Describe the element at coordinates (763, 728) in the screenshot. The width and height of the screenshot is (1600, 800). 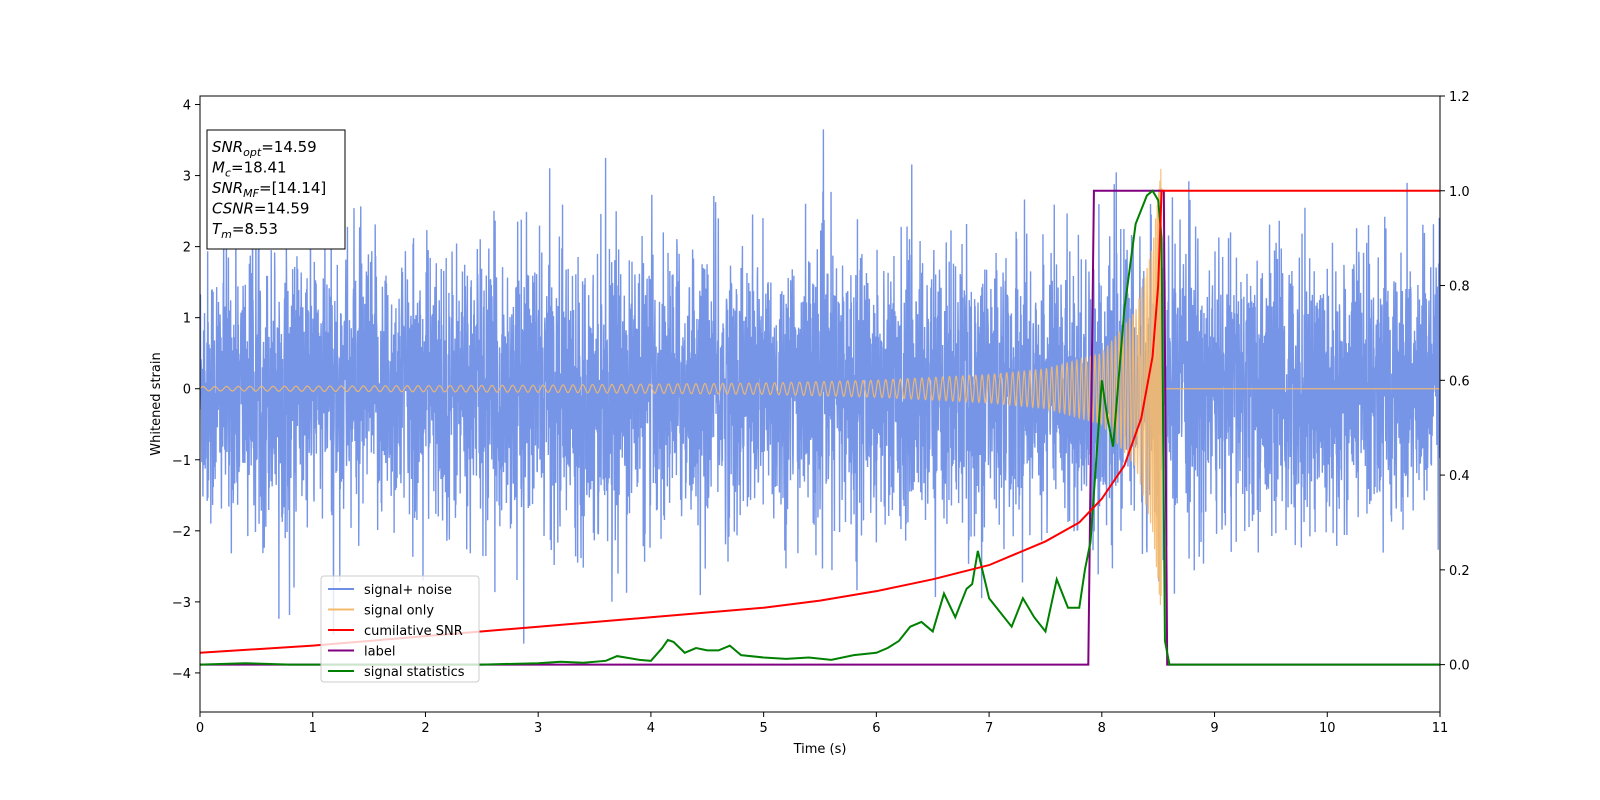
I see `x-tick-label: 5` at that location.